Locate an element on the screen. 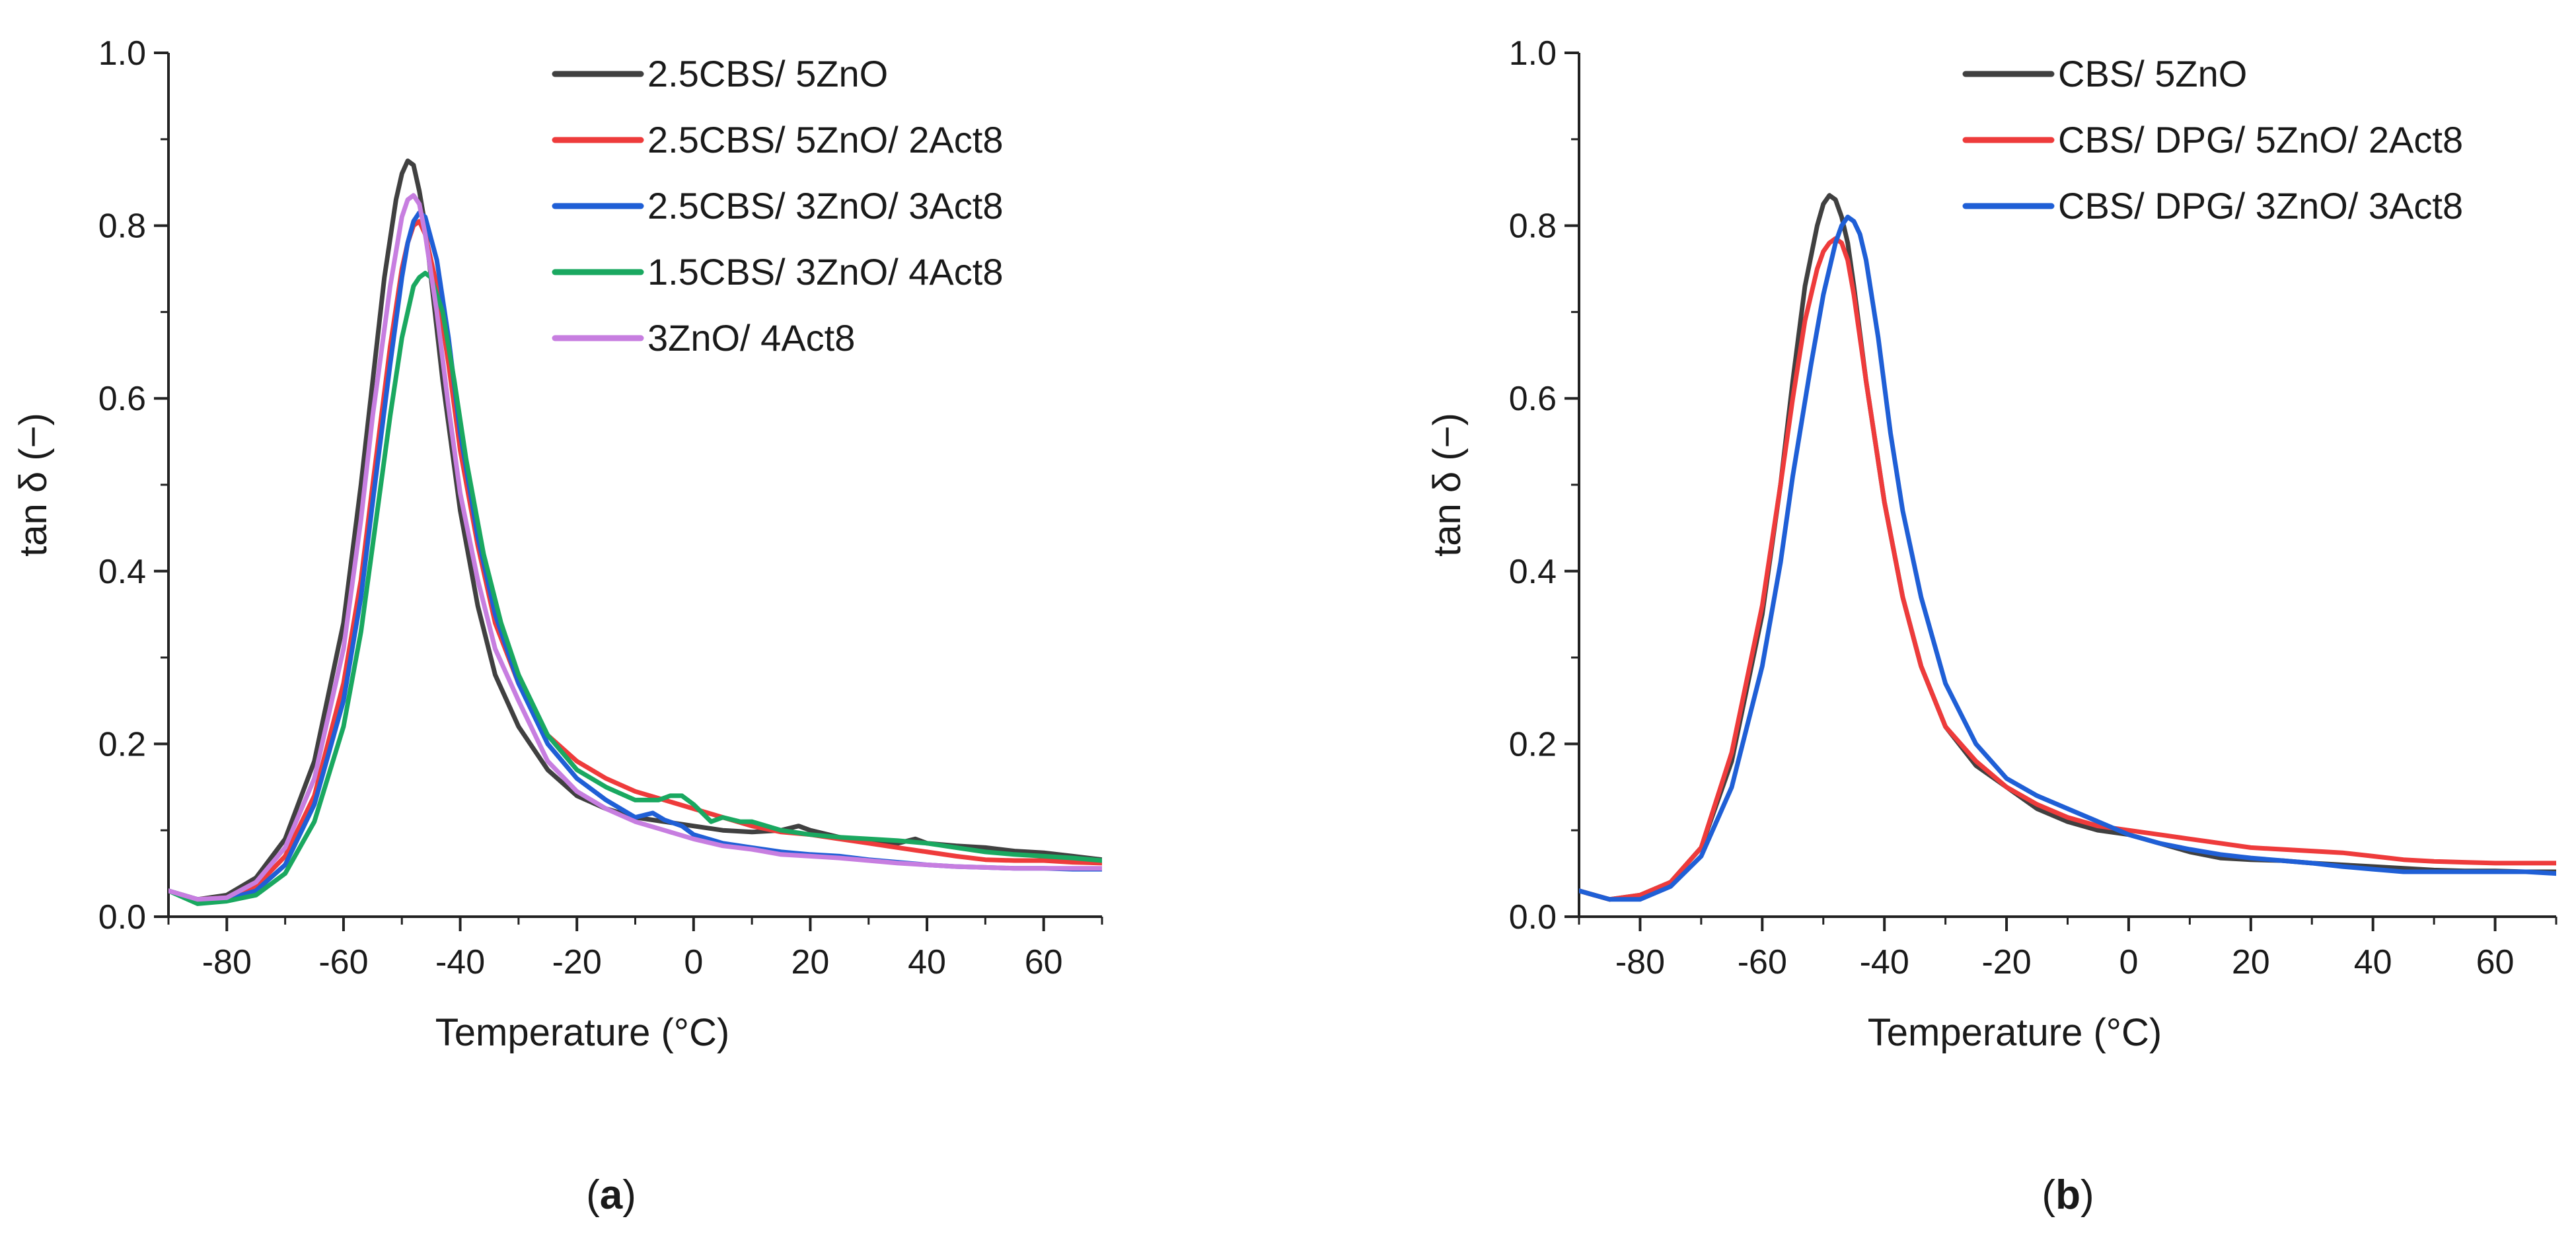  legend-entry: CBS/ DPG/ 3ZnO/ 3Act8 is located at coordinates (2260, 206).